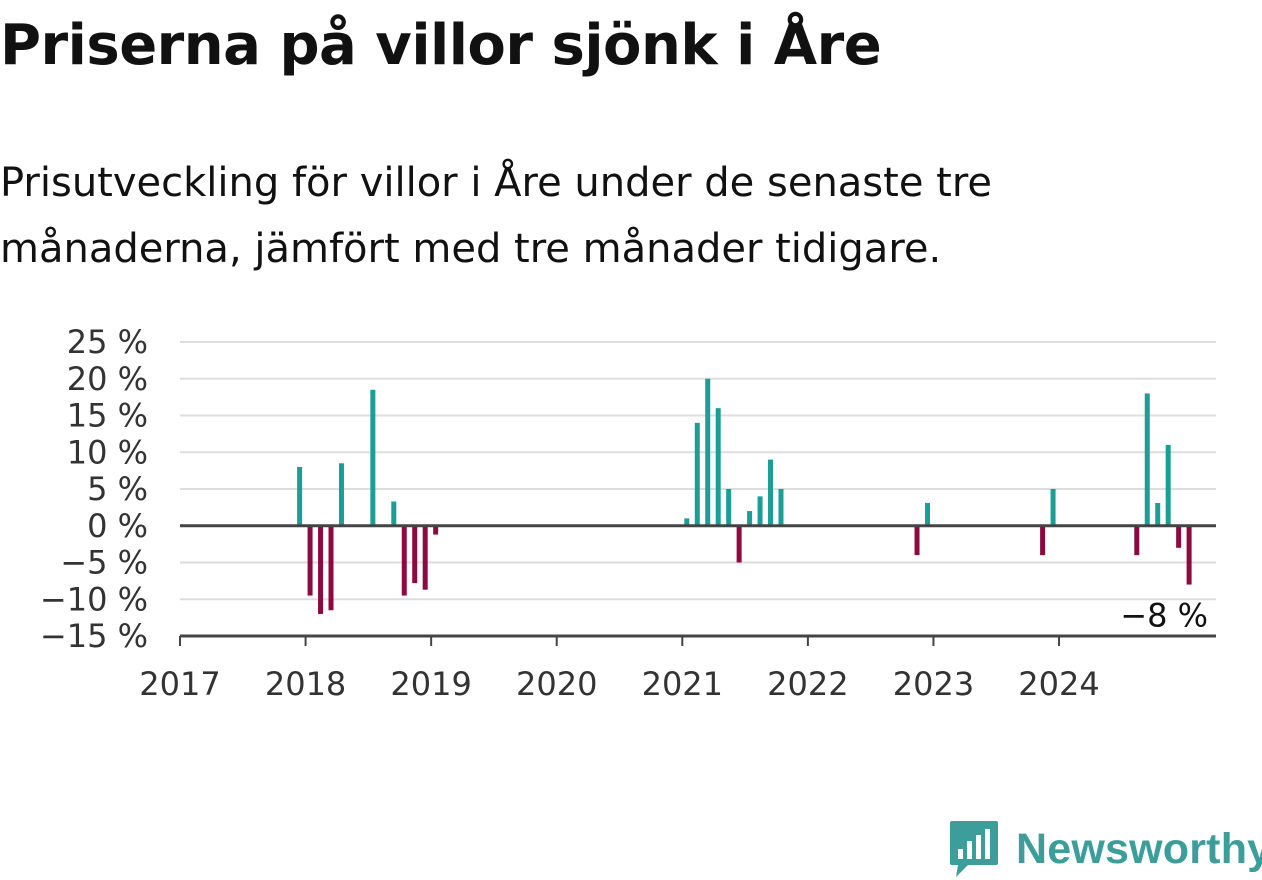  I want to click on x-tick-label: 2021, so click(682, 684).